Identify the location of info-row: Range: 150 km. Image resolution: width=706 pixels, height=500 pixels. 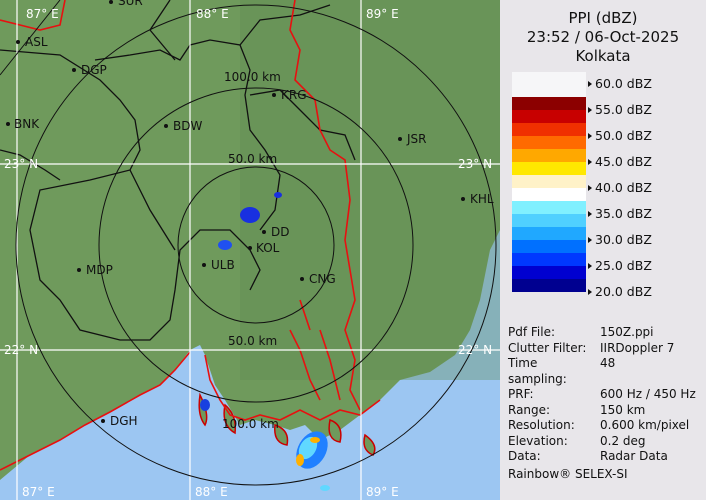
(602, 411).